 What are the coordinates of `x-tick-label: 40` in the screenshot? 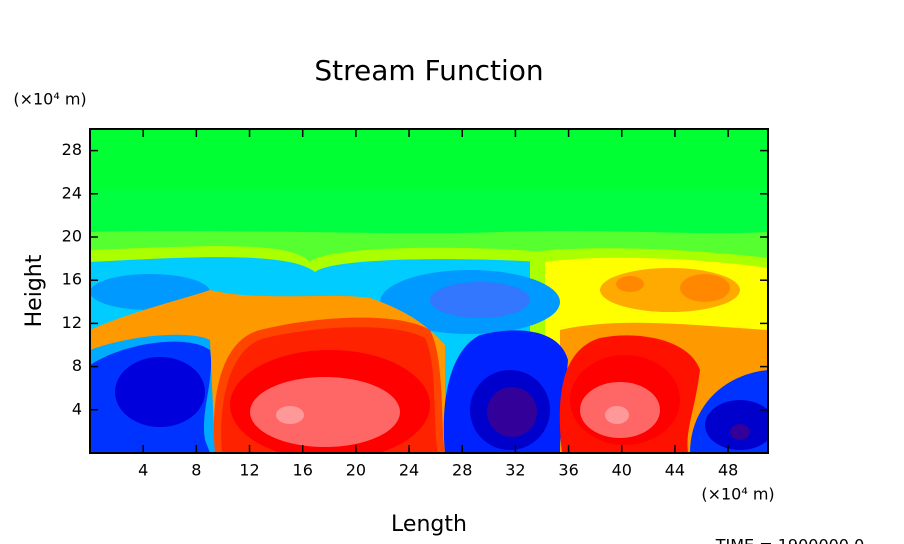 It's located at (622, 470).